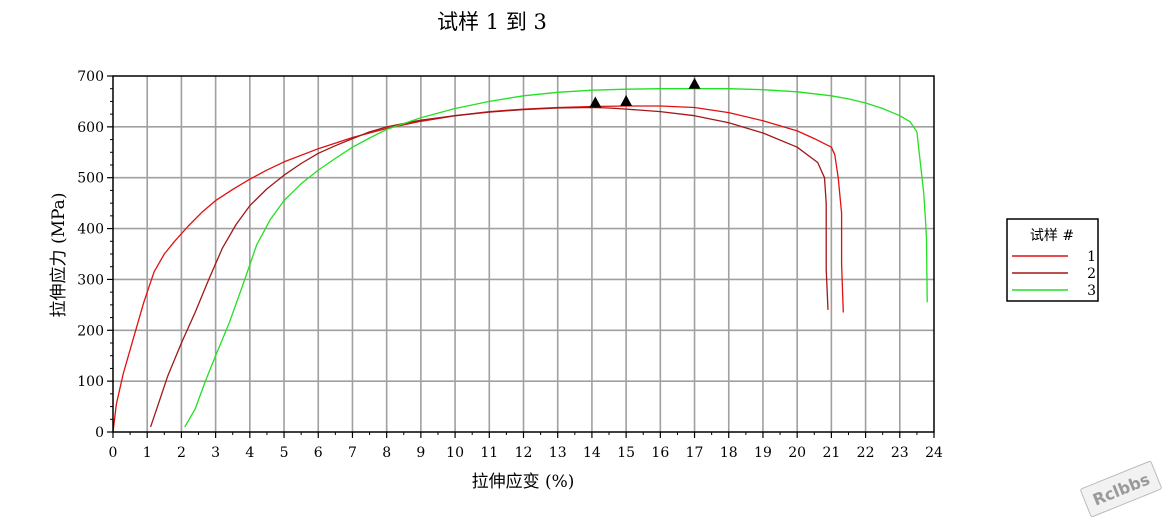 Image resolution: width=1173 pixels, height=520 pixels. What do you see at coordinates (1091, 257) in the screenshot?
I see `legend-label-1: 1` at bounding box center [1091, 257].